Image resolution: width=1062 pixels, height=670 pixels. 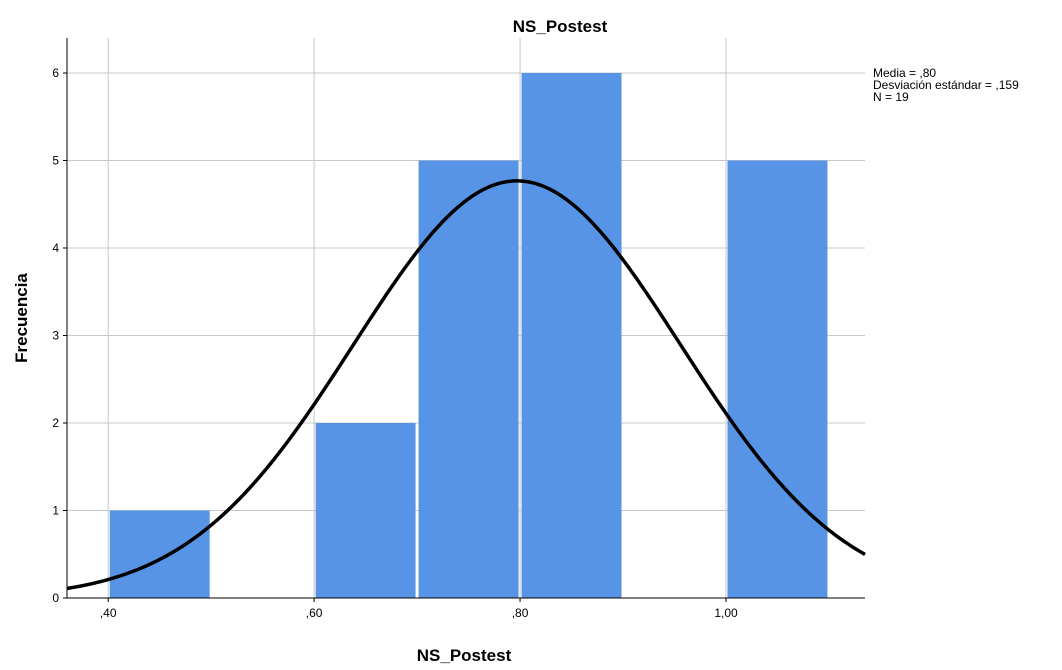 I want to click on stats-n: N = 19, so click(x=891, y=97).